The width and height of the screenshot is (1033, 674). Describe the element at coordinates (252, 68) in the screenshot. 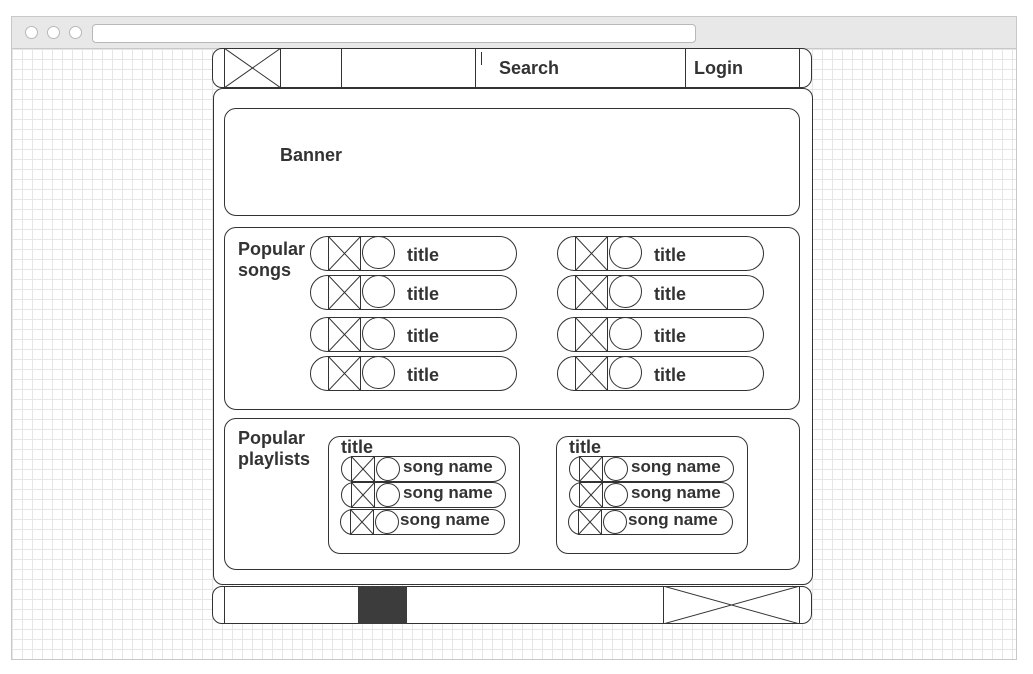

I see `logo-placeholder-icon` at that location.